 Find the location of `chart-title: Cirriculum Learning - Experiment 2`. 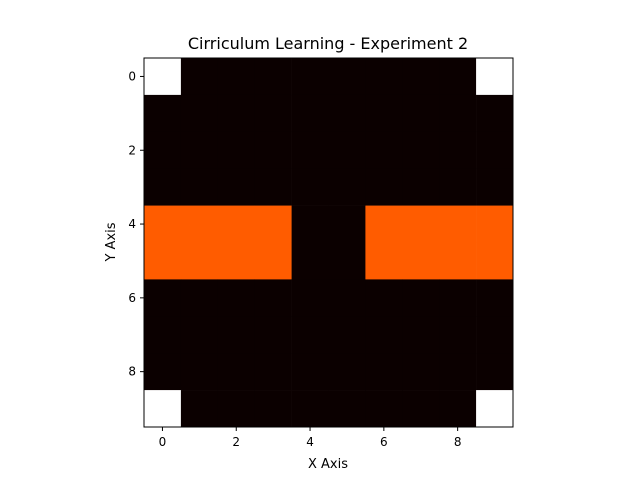

chart-title: Cirriculum Learning - Experiment 2 is located at coordinates (328, 43).